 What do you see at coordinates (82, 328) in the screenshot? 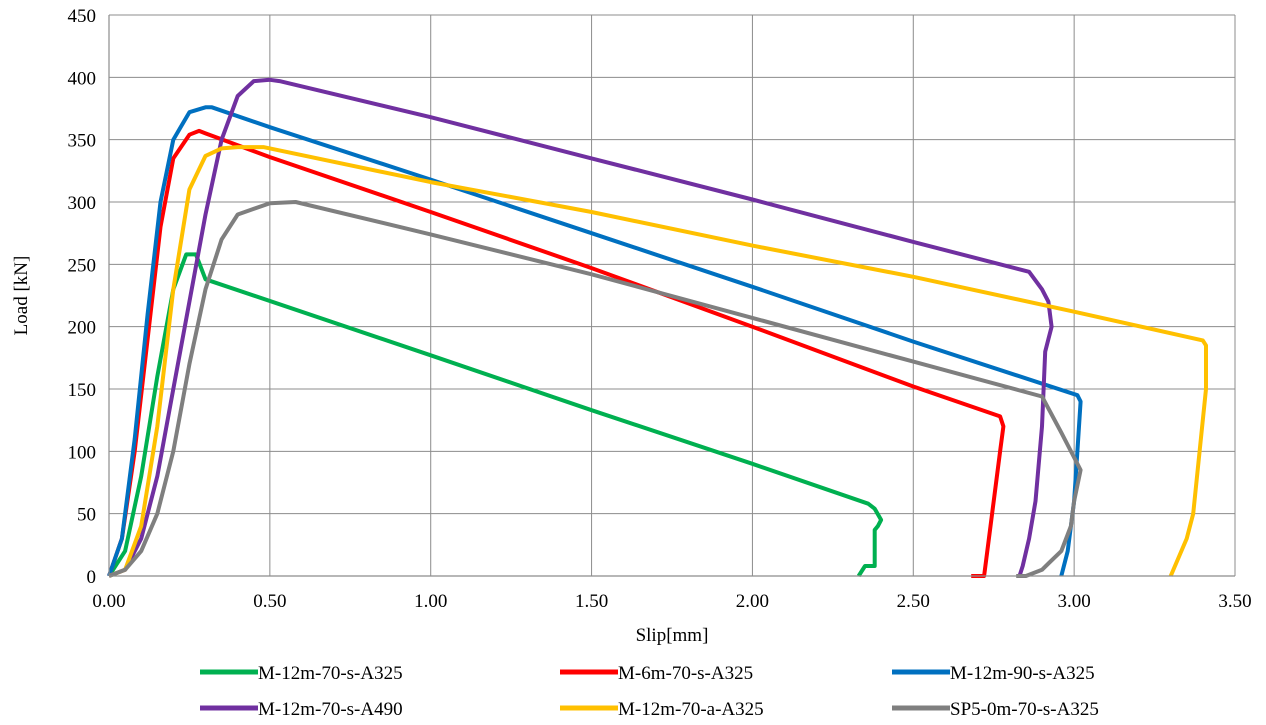
I see `y-tick-label: 200` at bounding box center [82, 328].